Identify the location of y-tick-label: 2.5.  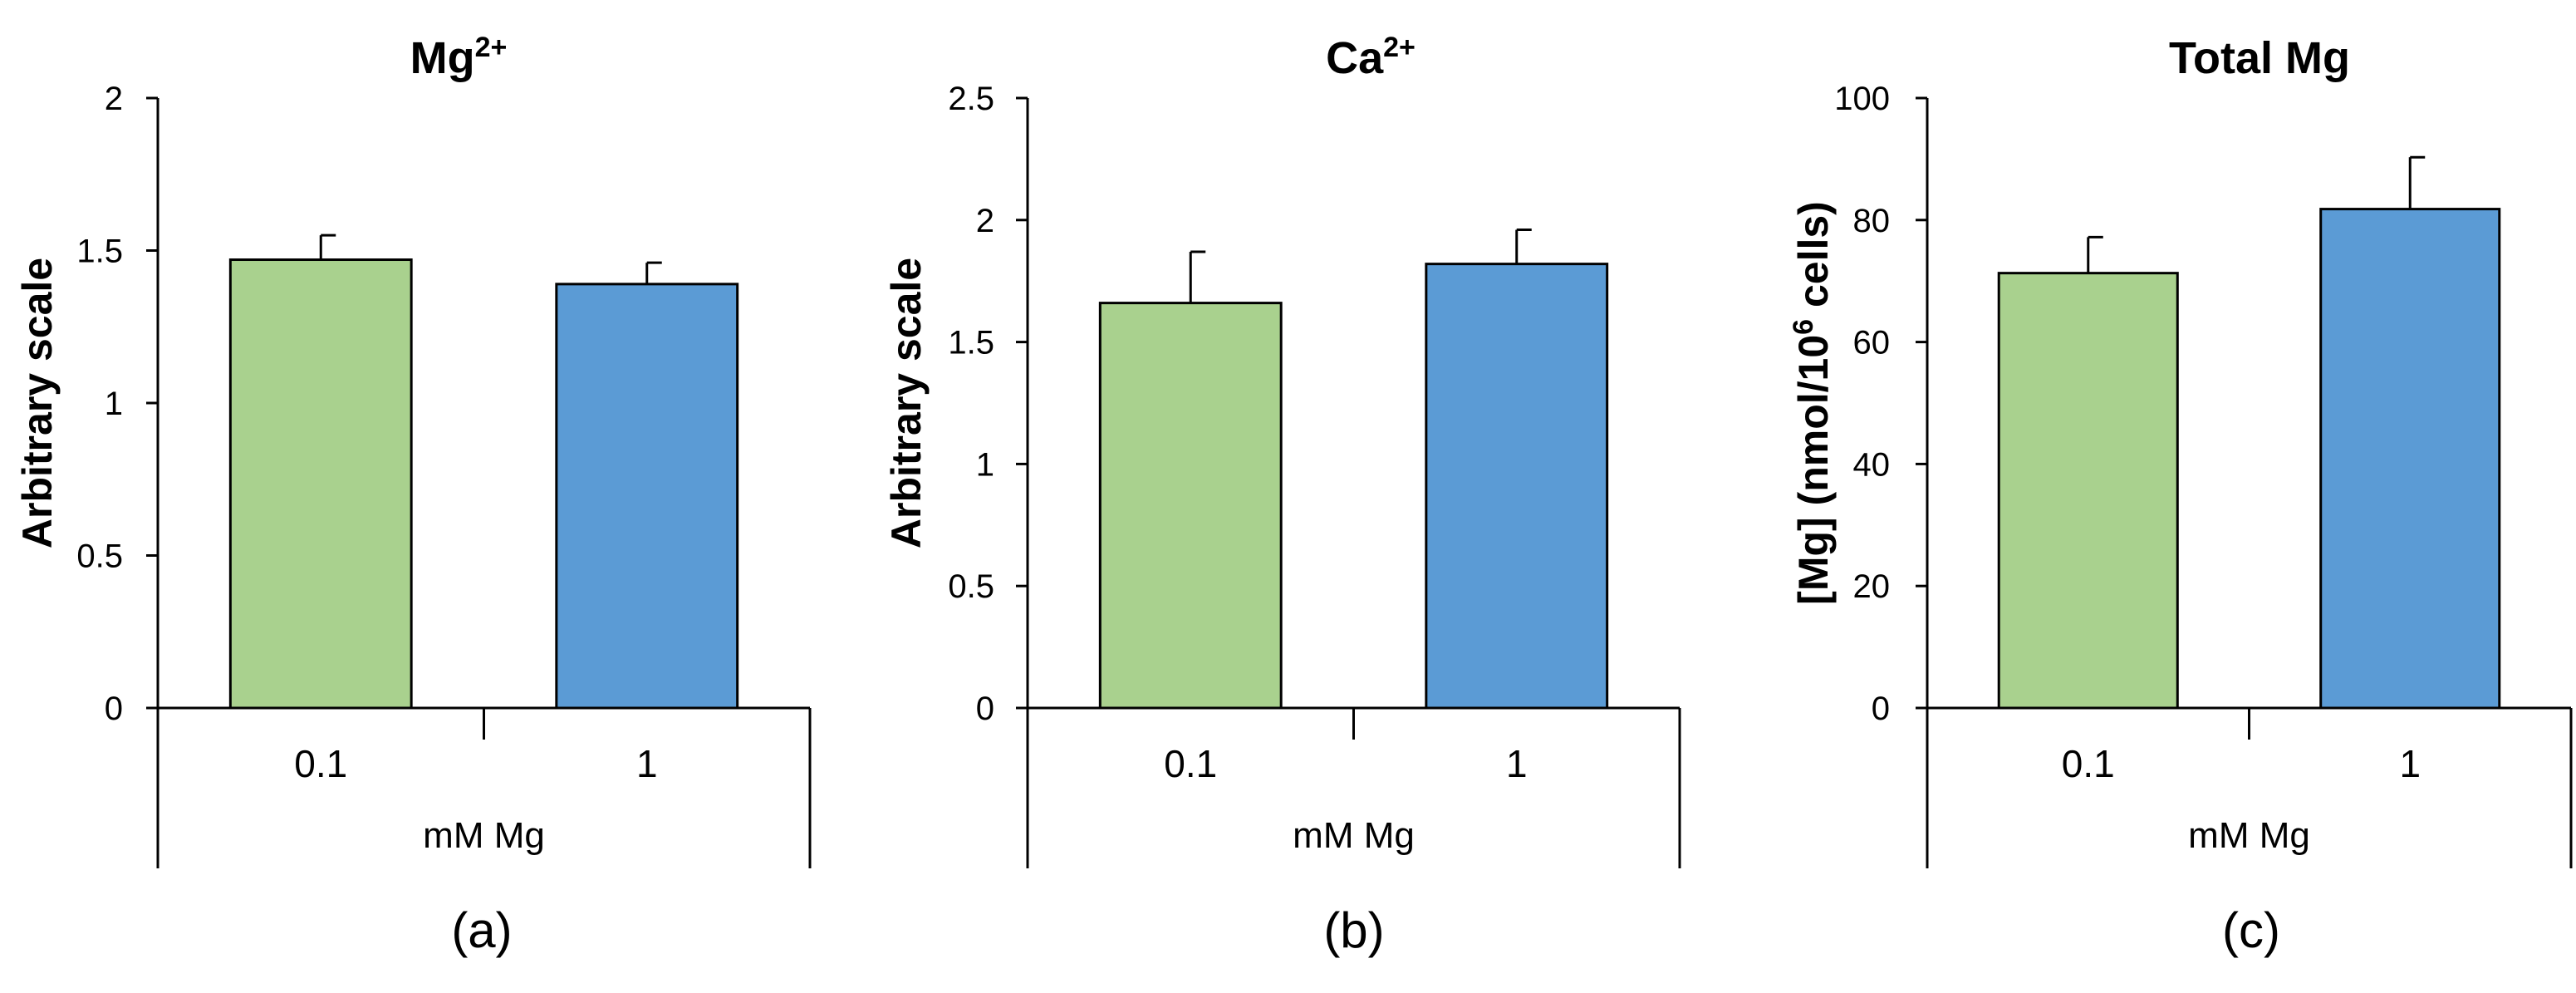
(971, 99).